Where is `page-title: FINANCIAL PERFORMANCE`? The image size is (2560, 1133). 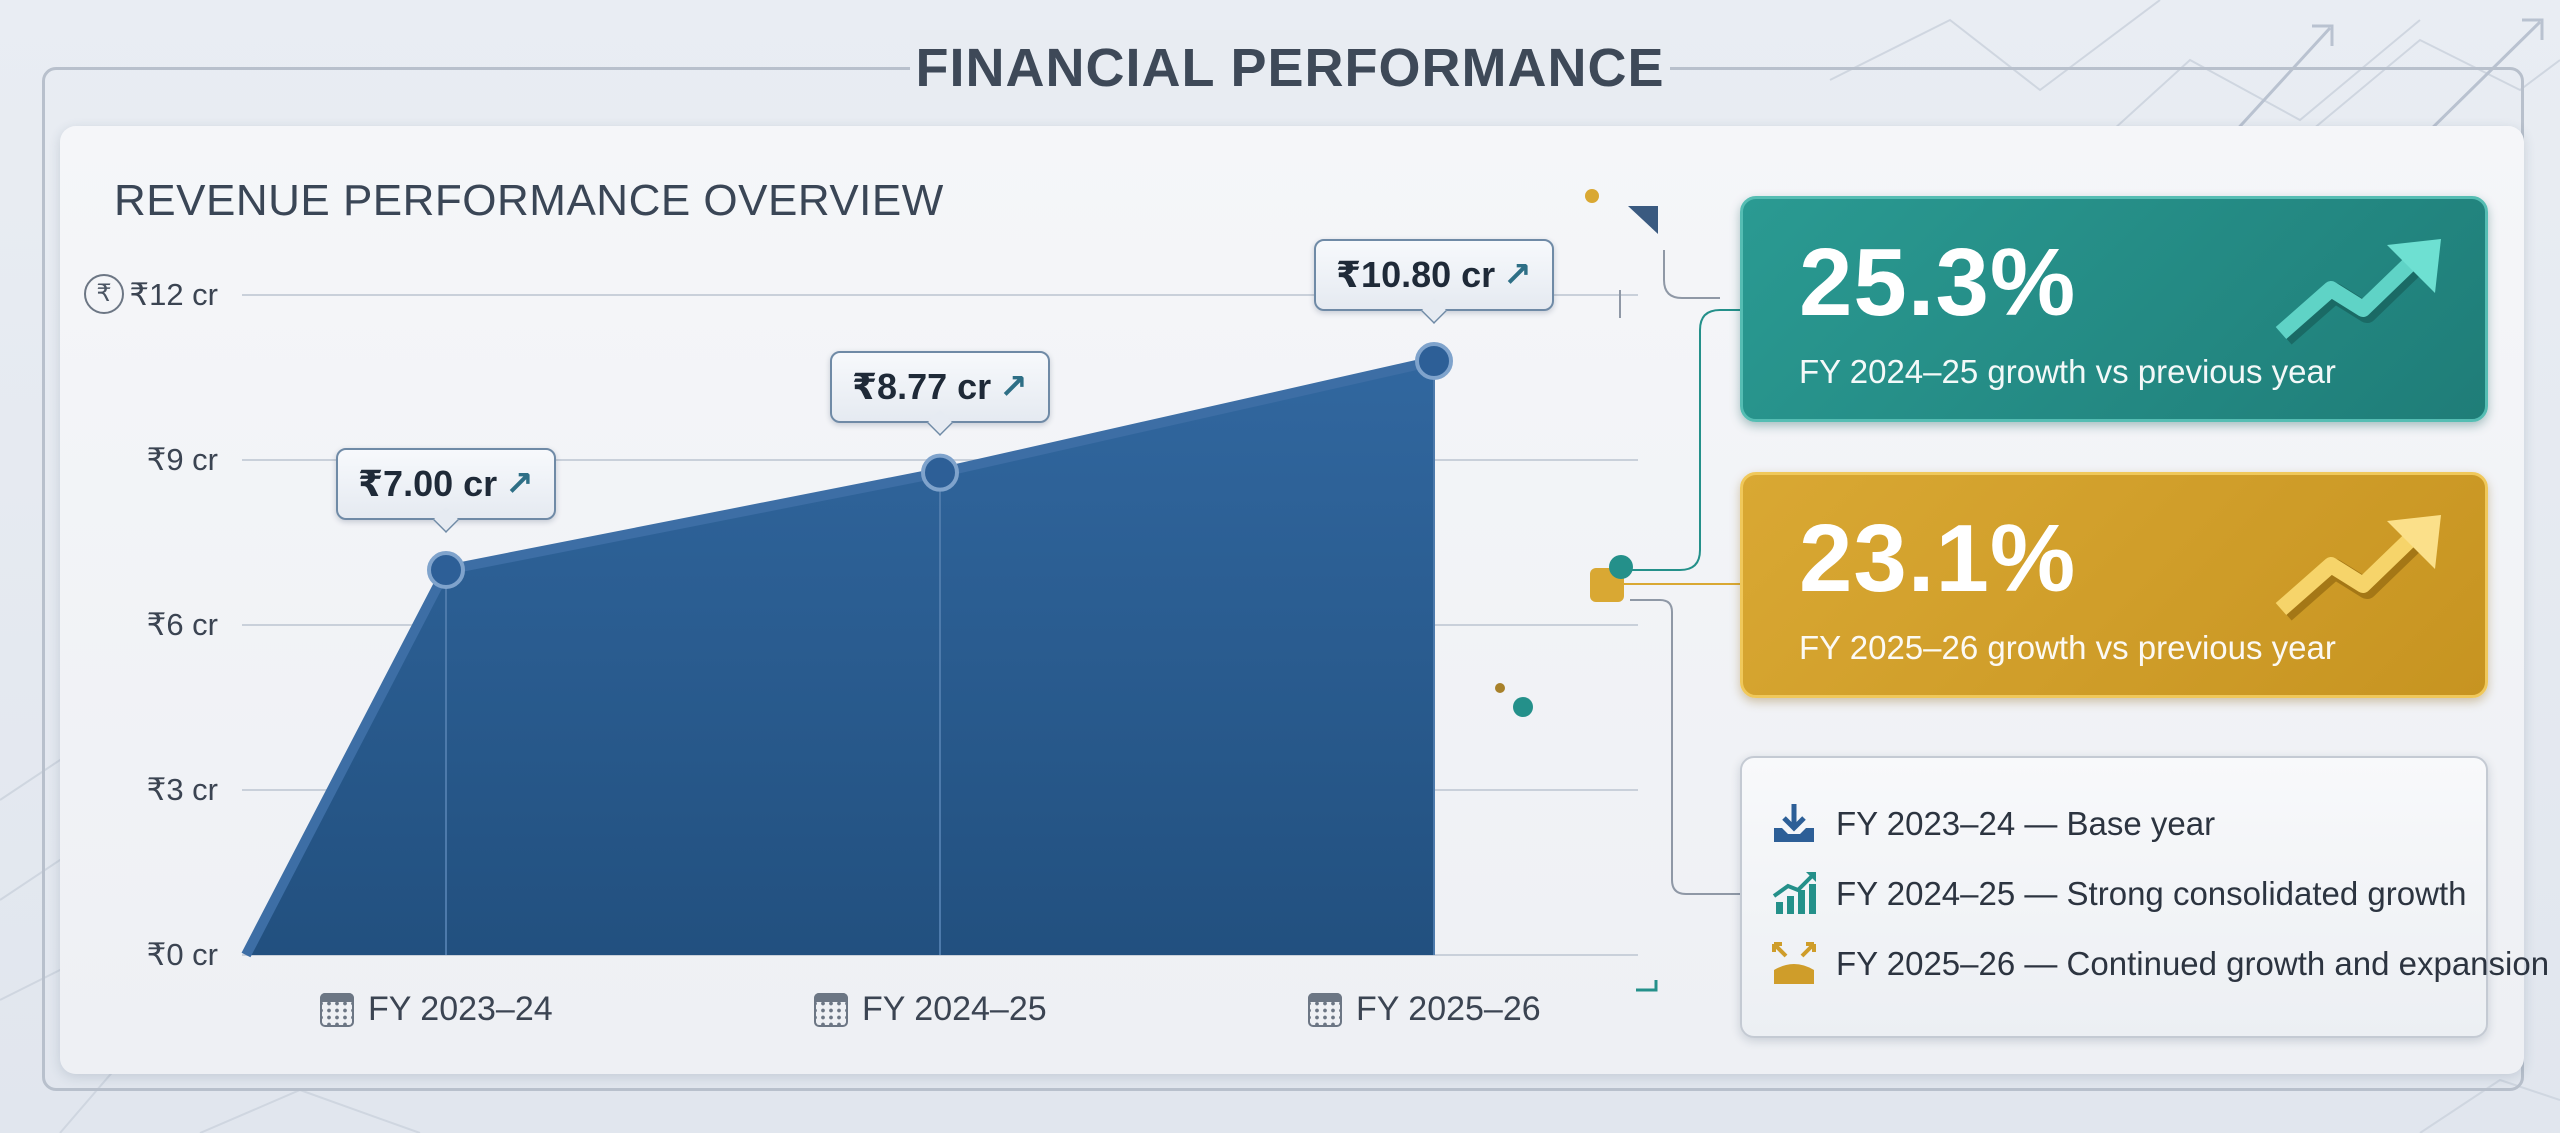 page-title: FINANCIAL PERFORMANCE is located at coordinates (1290, 68).